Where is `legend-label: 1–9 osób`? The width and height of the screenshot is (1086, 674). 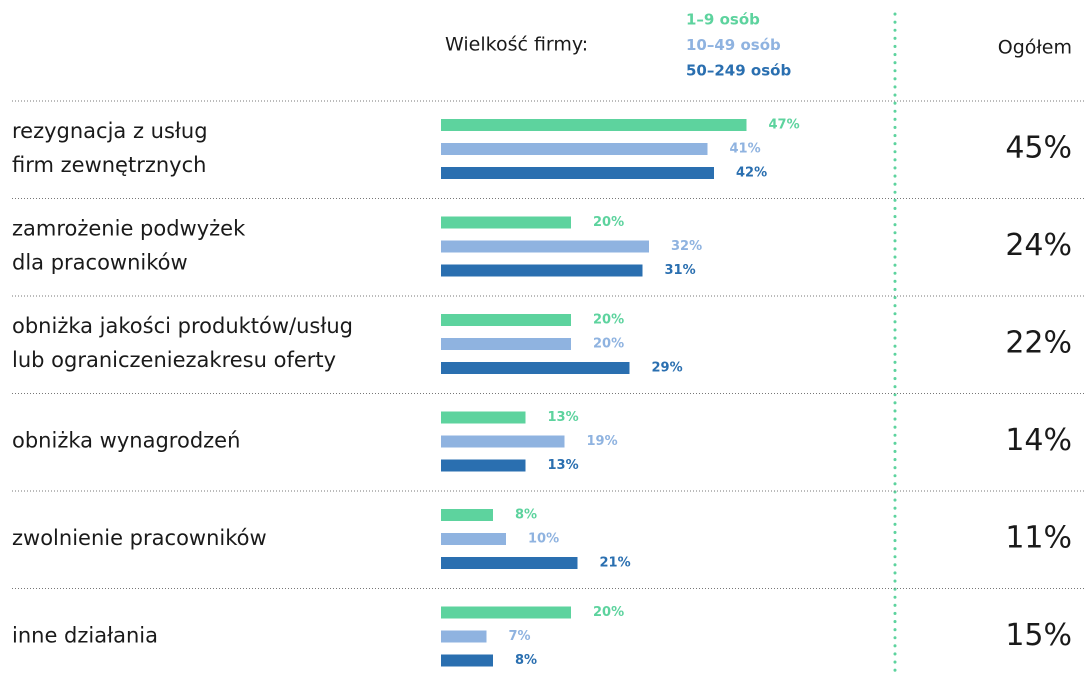 legend-label: 1–9 osób is located at coordinates (723, 20).